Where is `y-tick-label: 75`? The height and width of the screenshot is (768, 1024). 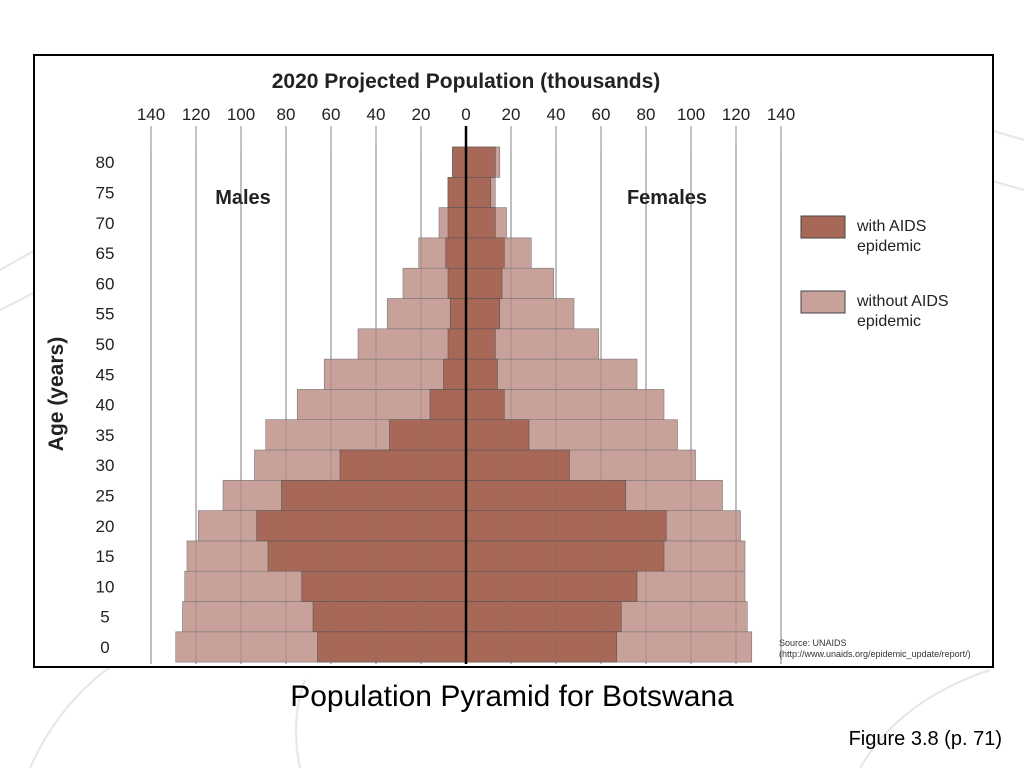 y-tick-label: 75 is located at coordinates (105, 192).